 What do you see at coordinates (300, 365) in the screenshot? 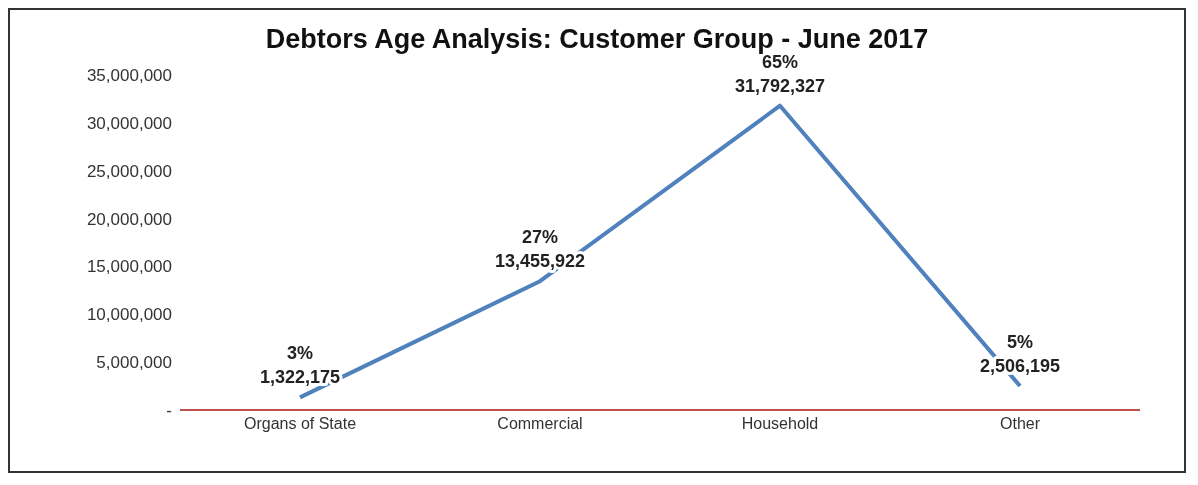
I see `data-label: 3% 1,322,175` at bounding box center [300, 365].